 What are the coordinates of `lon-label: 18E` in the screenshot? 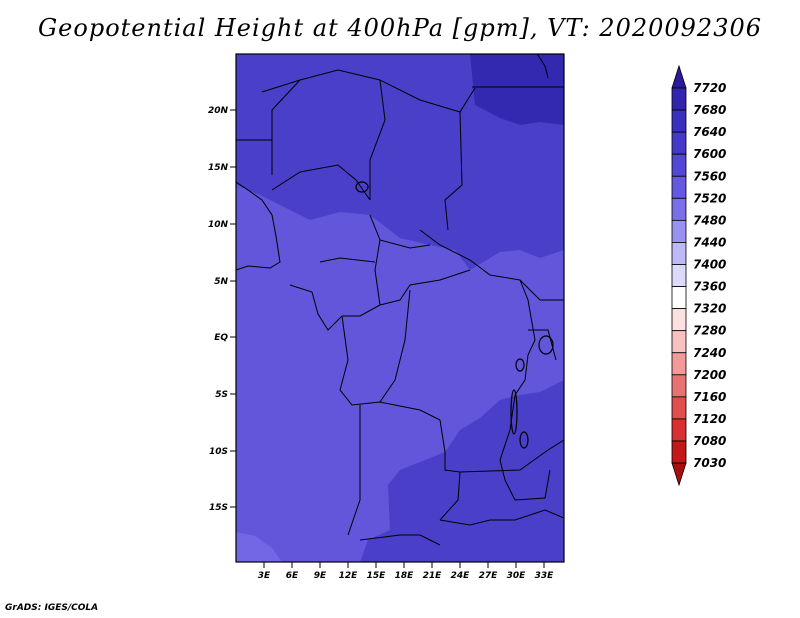 It's located at (405, 576).